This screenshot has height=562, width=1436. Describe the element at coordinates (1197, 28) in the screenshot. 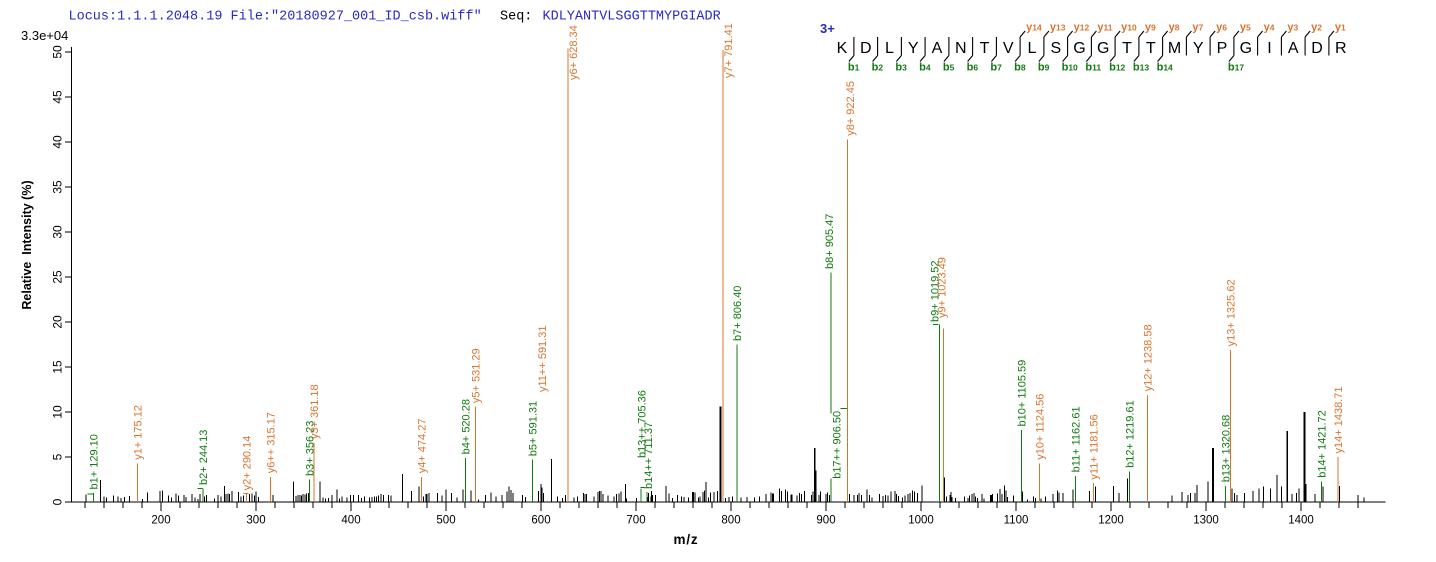

I see `svg-text: y7` at that location.